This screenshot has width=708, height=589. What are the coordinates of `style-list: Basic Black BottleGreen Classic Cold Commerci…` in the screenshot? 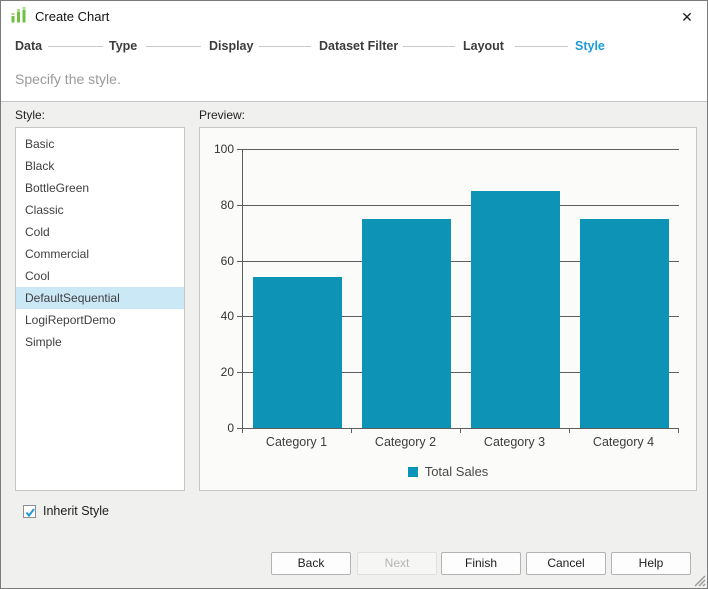 It's located at (100, 309).